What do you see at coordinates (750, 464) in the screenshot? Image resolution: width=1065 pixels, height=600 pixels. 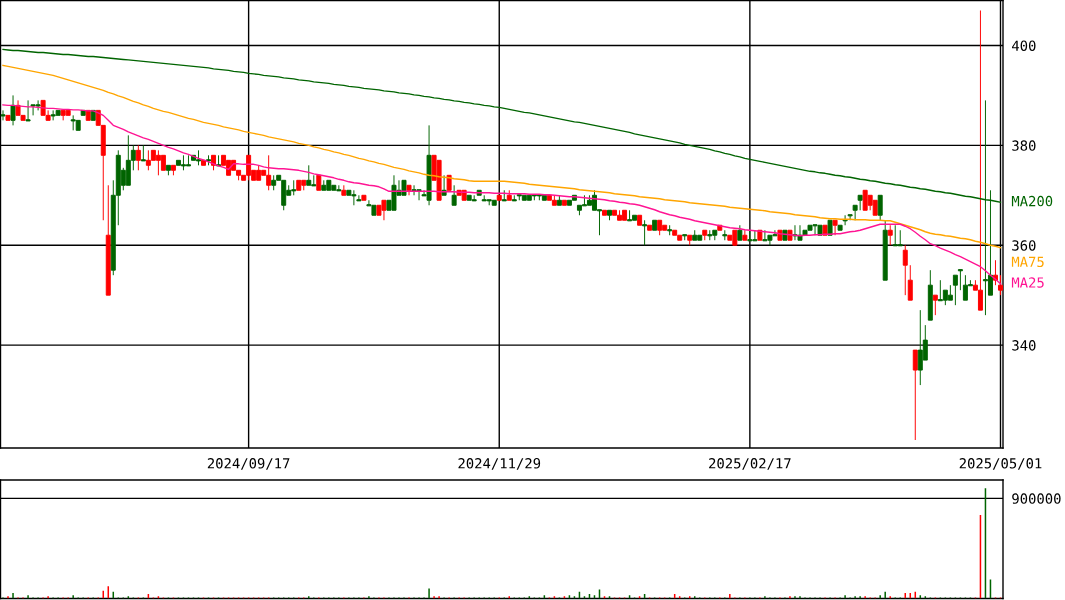 I see `x-tick-label: 2025/02/17` at bounding box center [750, 464].